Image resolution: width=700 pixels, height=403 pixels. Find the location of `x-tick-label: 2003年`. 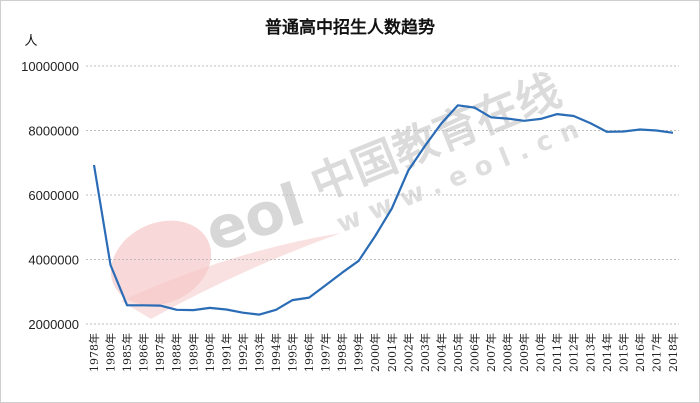

x-tick-label: 2003年 is located at coordinates (425, 352).